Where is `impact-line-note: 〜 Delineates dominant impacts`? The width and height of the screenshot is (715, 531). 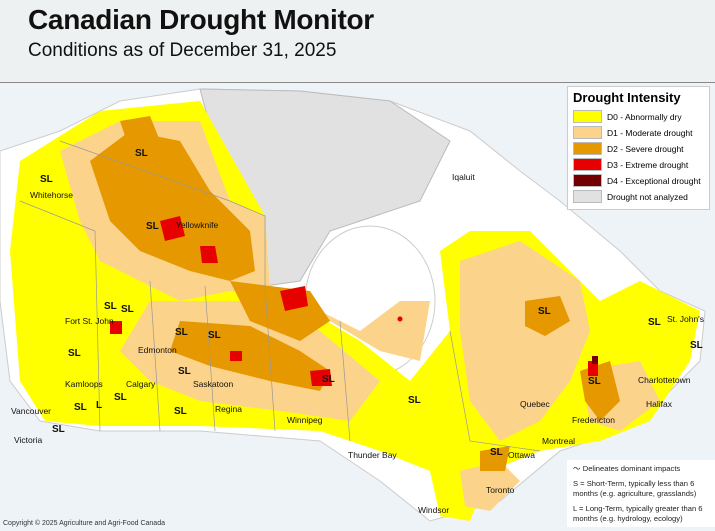 impact-line-note: 〜 Delineates dominant impacts is located at coordinates (627, 468).